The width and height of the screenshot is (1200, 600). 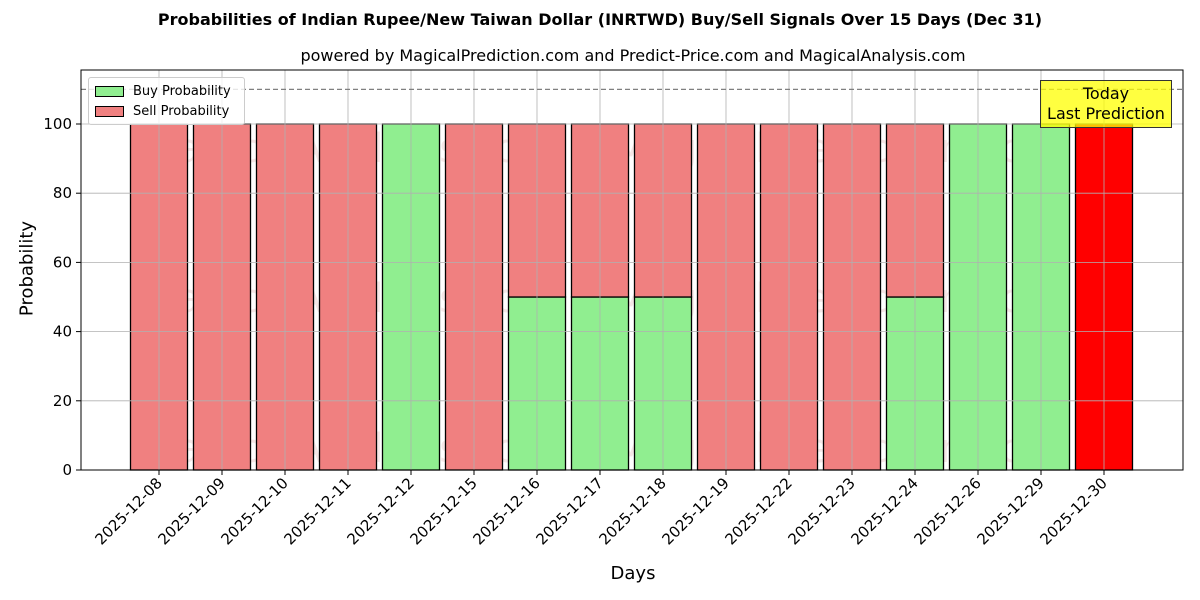 I want to click on y-tick-label: 80, so click(x=62, y=193).